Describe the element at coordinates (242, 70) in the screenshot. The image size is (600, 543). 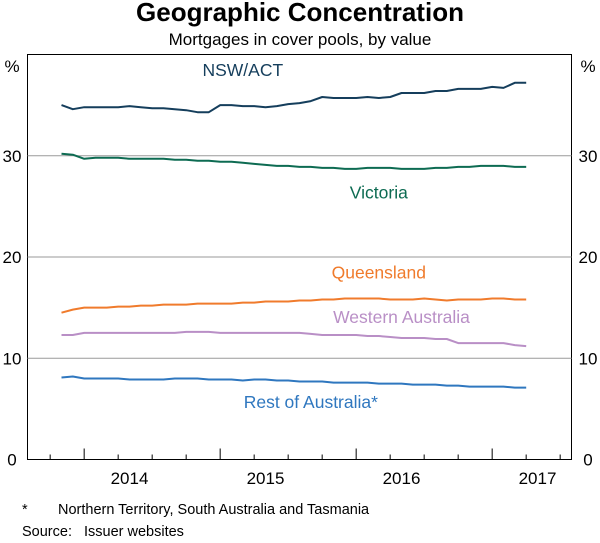
I see `series-label: NSW/ACT` at that location.